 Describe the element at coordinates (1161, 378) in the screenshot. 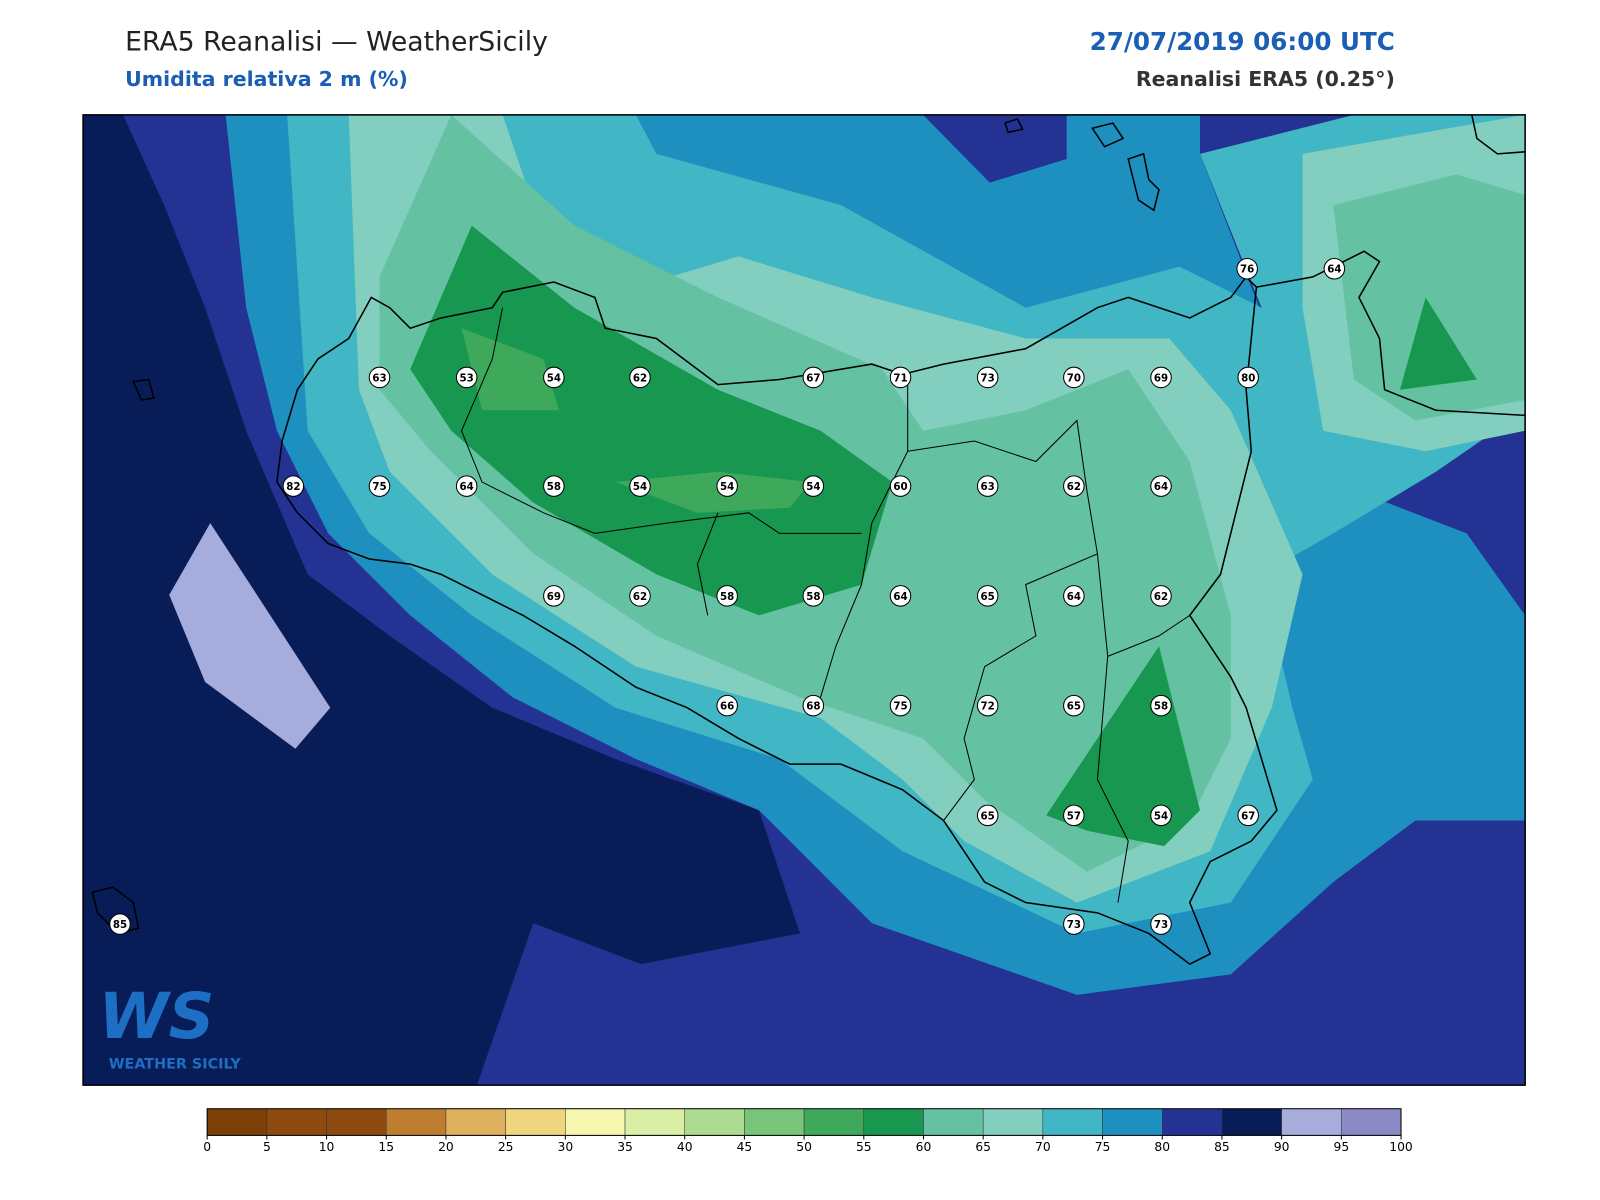

I see `station-value: 69` at that location.